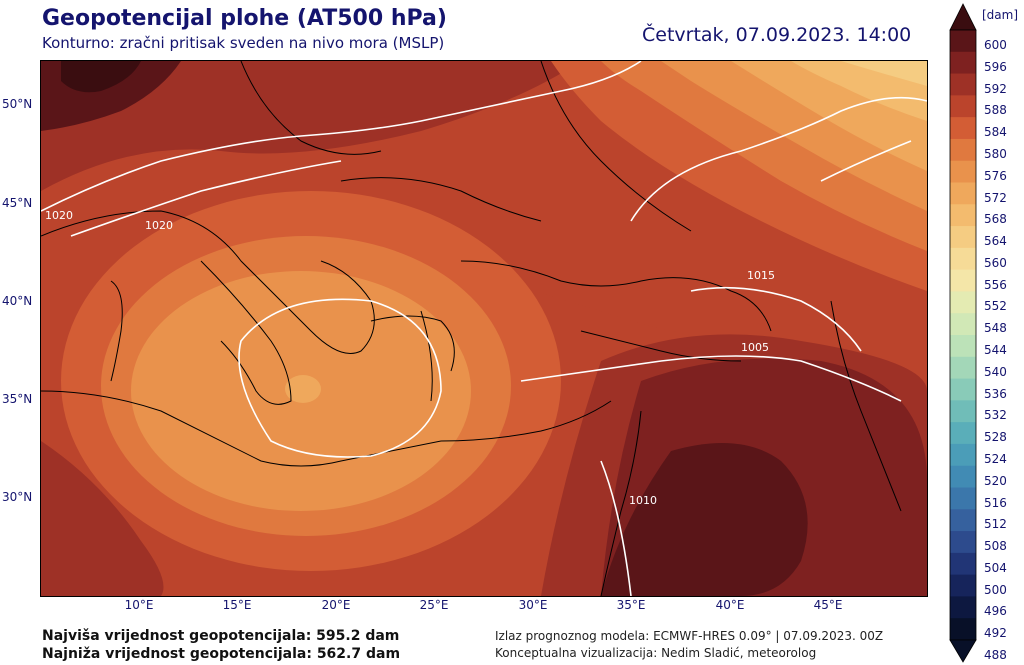 Image resolution: width=1024 pixels, height=665 pixels. What do you see at coordinates (995, 306) in the screenshot?
I see `colorbar-label-552: 552` at bounding box center [995, 306].